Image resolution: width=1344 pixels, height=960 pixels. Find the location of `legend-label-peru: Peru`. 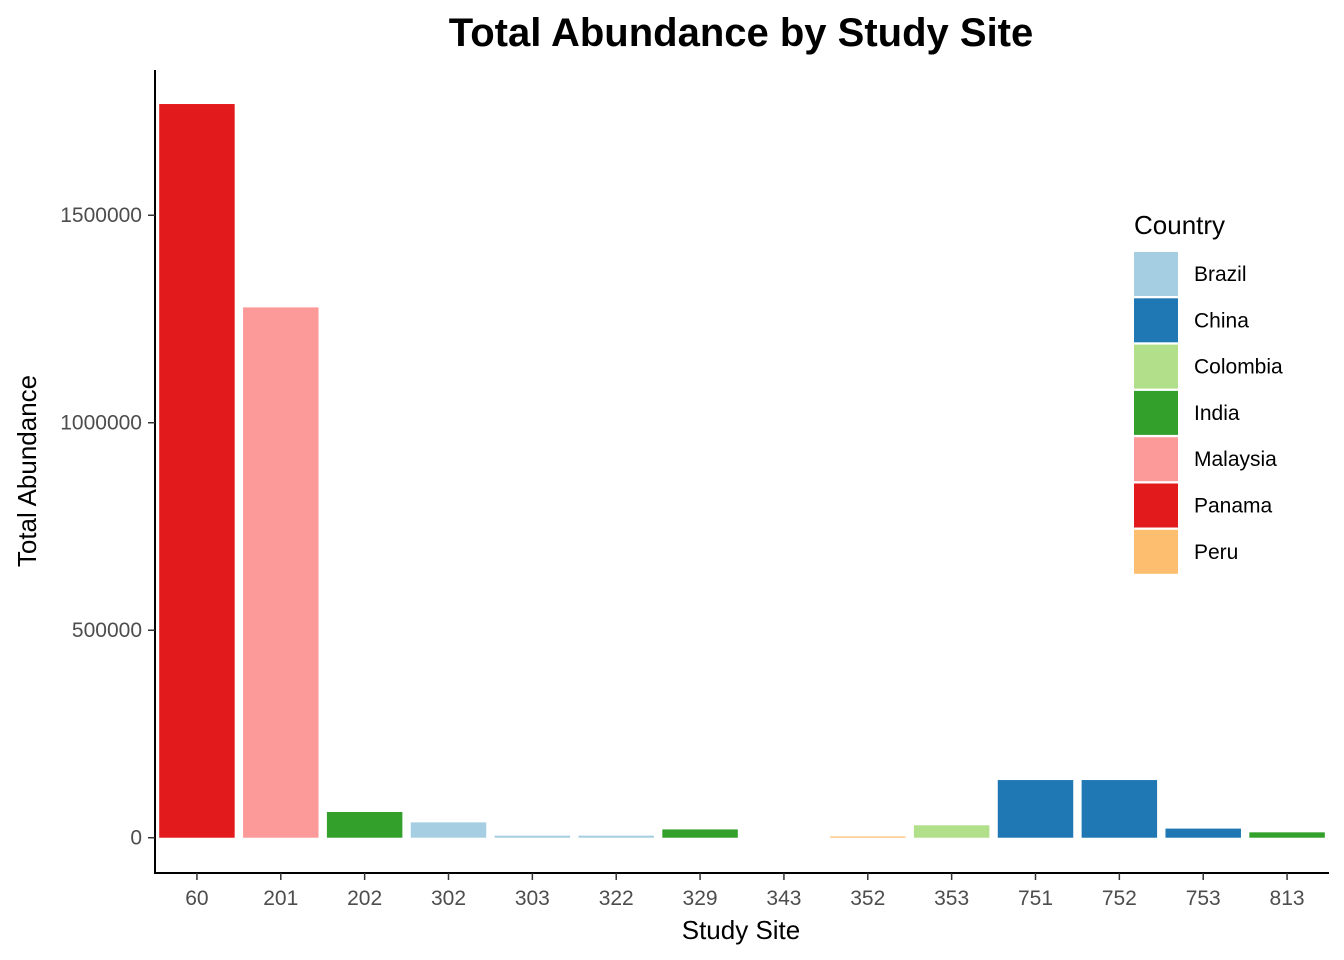

legend-label-peru: Peru is located at coordinates (1216, 552).